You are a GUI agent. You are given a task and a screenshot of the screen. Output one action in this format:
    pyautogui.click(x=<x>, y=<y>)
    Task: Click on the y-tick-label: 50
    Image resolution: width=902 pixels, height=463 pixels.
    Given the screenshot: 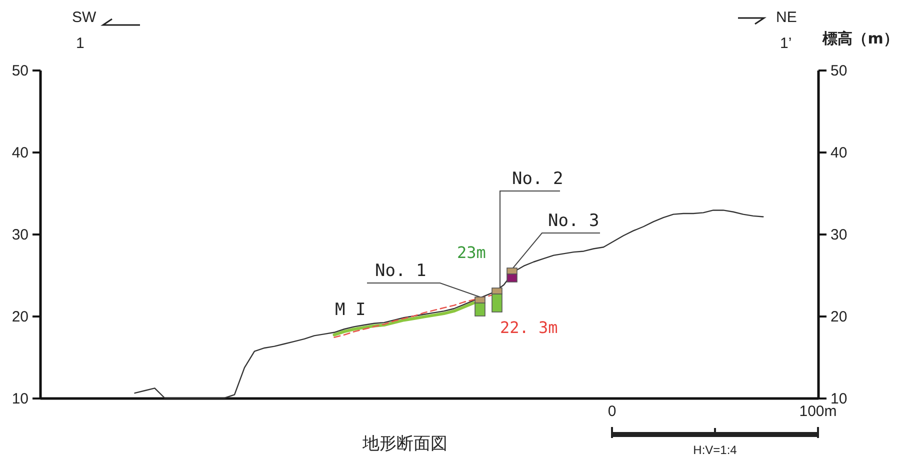 What is the action you would take?
    pyautogui.click(x=20, y=71)
    